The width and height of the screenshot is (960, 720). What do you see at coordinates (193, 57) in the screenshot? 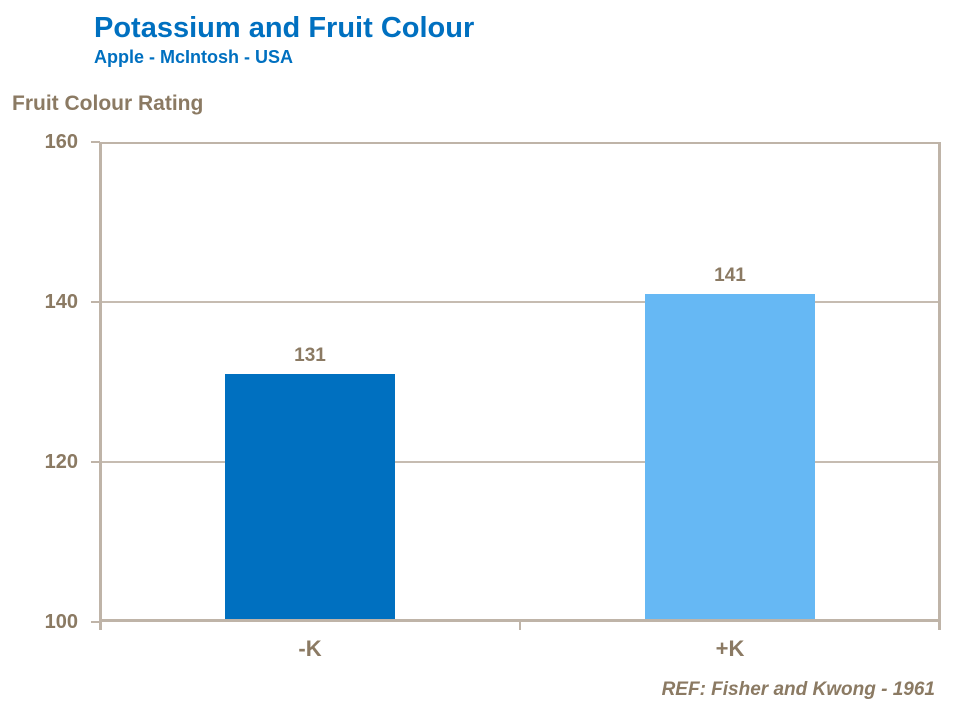
I see `chart-subtitle: Apple - McIntosh - USA` at bounding box center [193, 57].